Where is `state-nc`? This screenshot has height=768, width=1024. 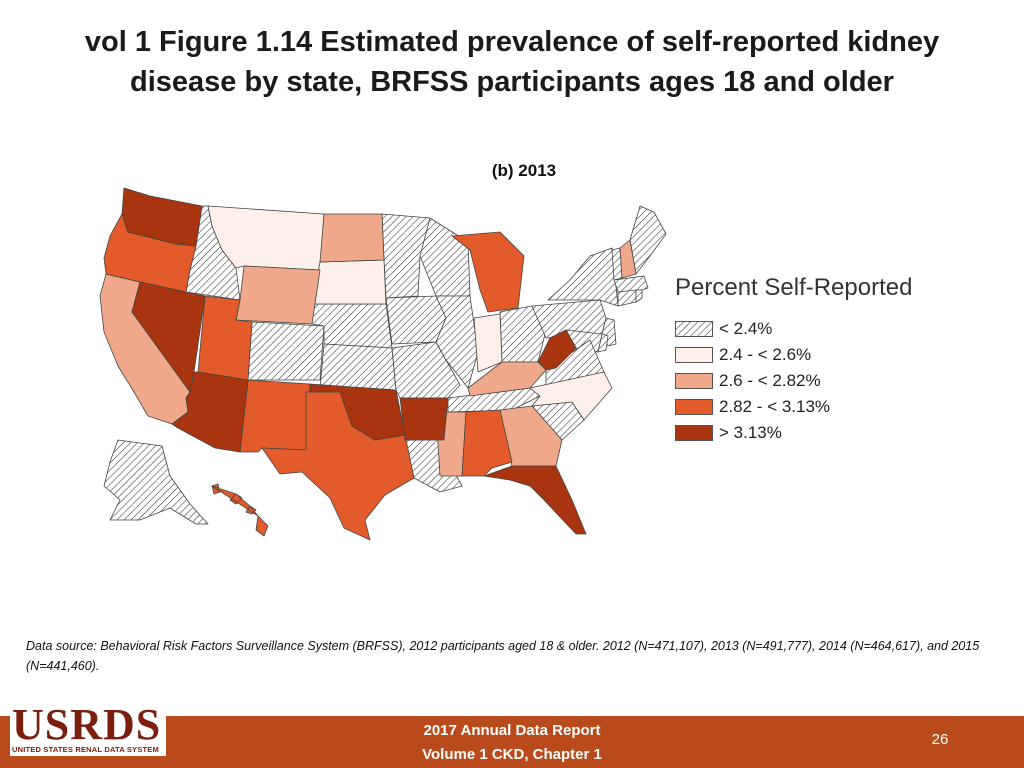
state-nc is located at coordinates (571, 396).